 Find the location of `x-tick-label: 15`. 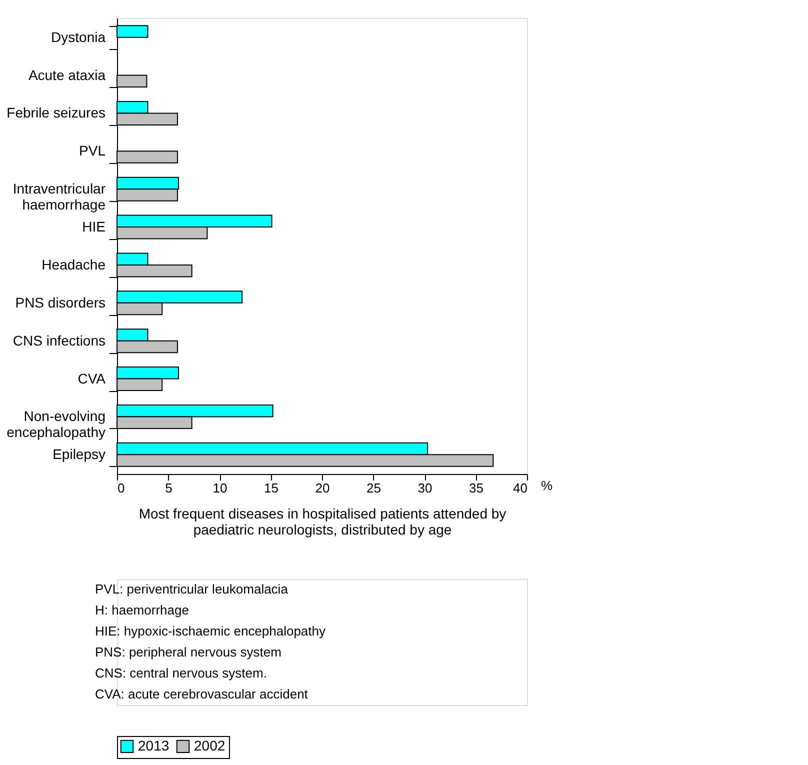

x-tick-label: 15 is located at coordinates (271, 488).